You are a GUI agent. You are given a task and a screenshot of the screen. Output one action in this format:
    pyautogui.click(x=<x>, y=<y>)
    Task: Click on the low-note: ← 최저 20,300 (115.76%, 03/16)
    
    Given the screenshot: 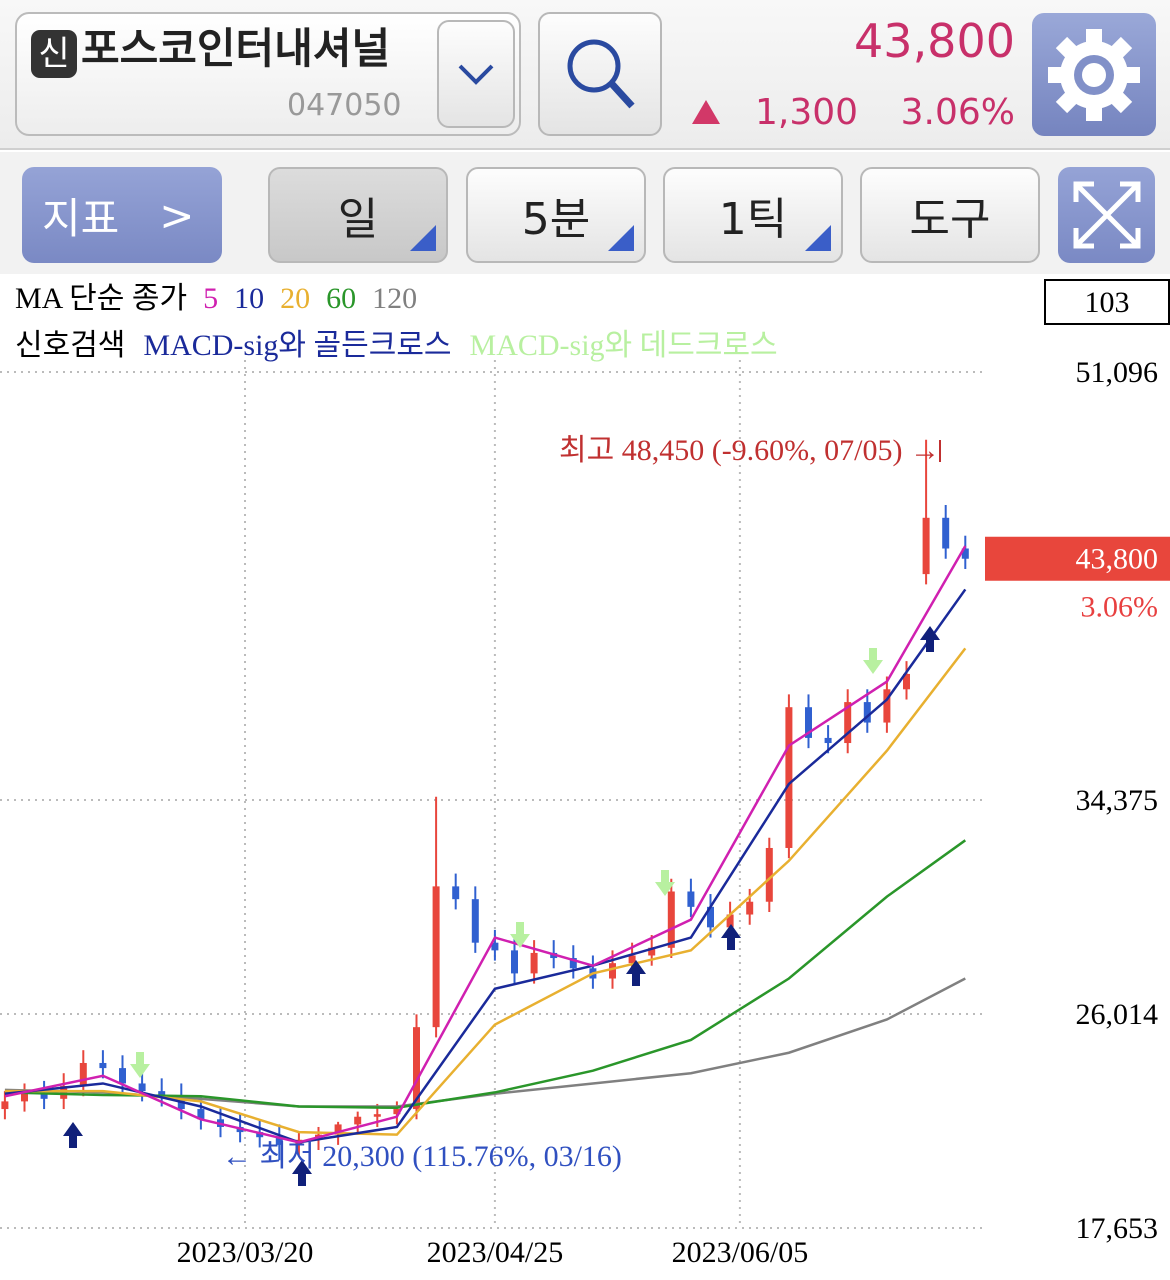 What is the action you would take?
    pyautogui.click(x=422, y=1156)
    